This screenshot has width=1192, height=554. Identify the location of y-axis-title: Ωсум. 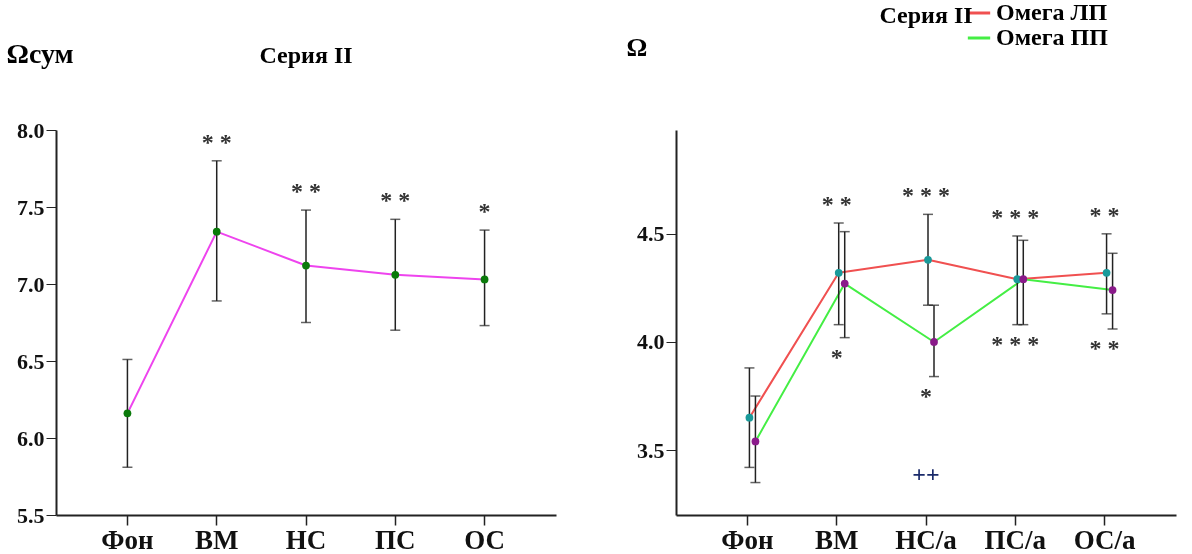
(40, 53).